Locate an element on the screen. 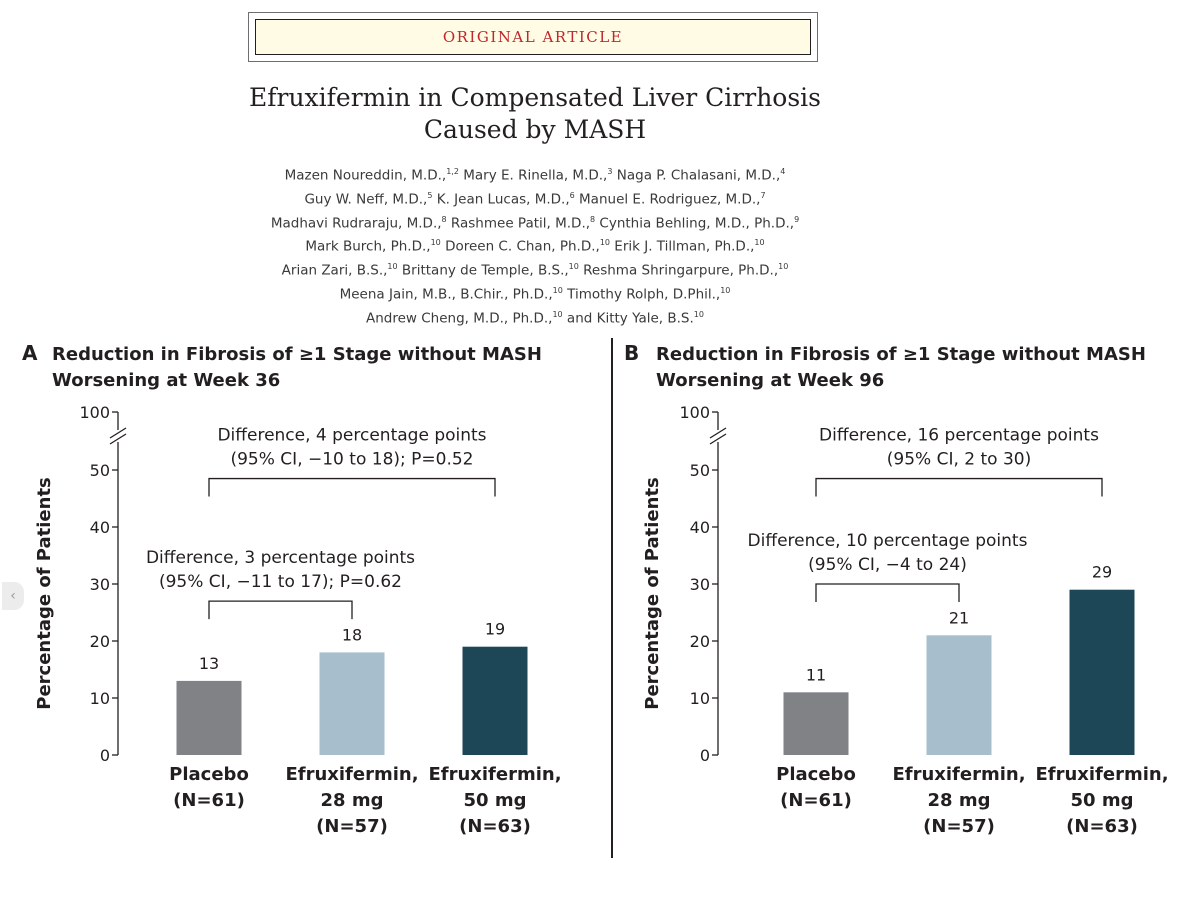 The height and width of the screenshot is (902, 1200). comparison-annotation: Difference, 3 percentage points is located at coordinates (280, 558).